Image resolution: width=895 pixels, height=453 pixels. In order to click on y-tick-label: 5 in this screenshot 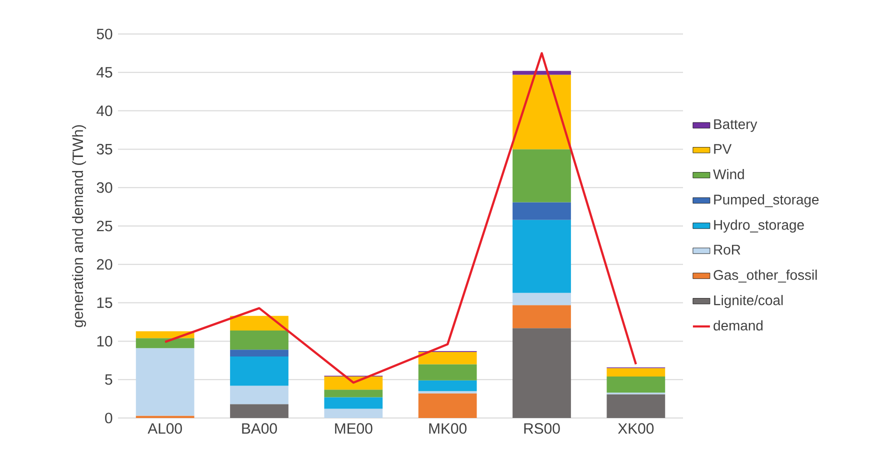, I will do `click(108, 379)`.